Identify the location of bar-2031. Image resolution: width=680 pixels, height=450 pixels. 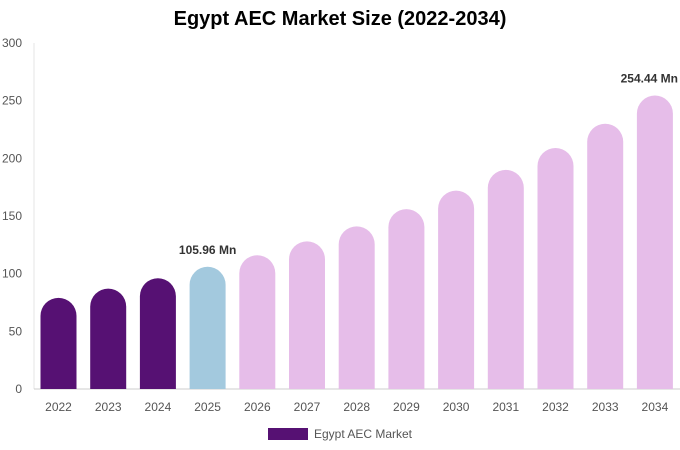
(505, 279).